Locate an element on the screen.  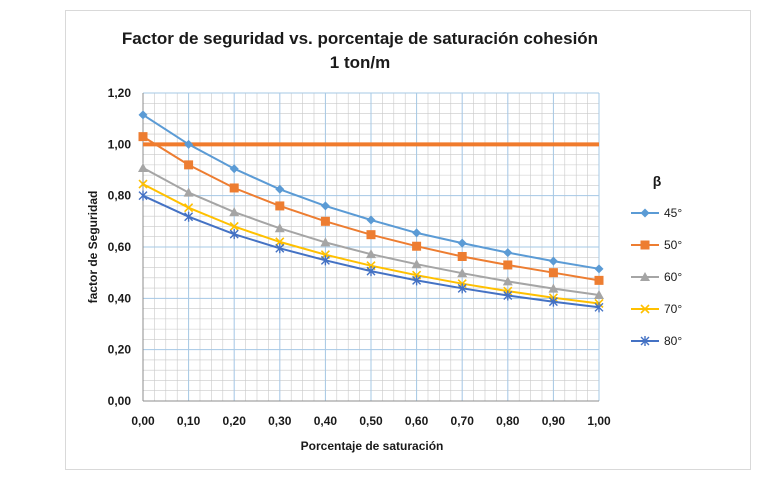
y-axis-label: factor de Seguridad is located at coordinates (93, 247).